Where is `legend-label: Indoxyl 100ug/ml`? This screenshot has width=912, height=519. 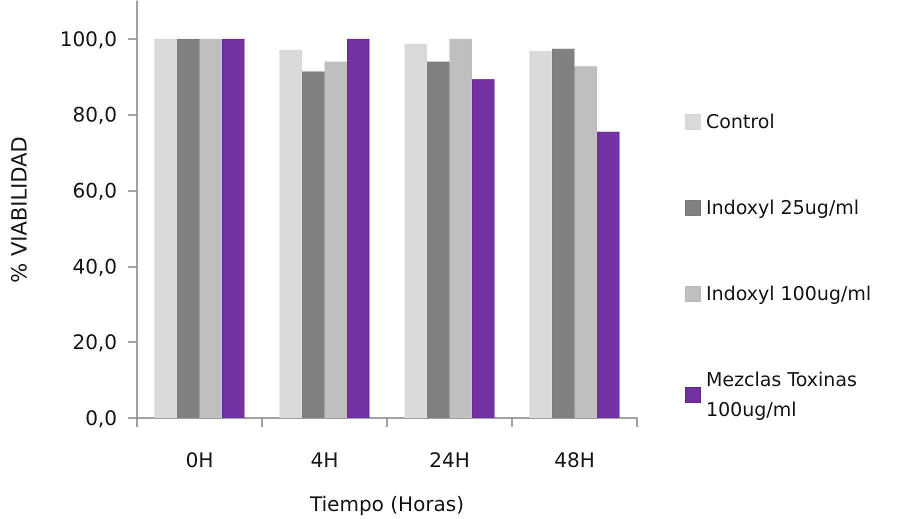
legend-label: Indoxyl 100ug/ml is located at coordinates (789, 294).